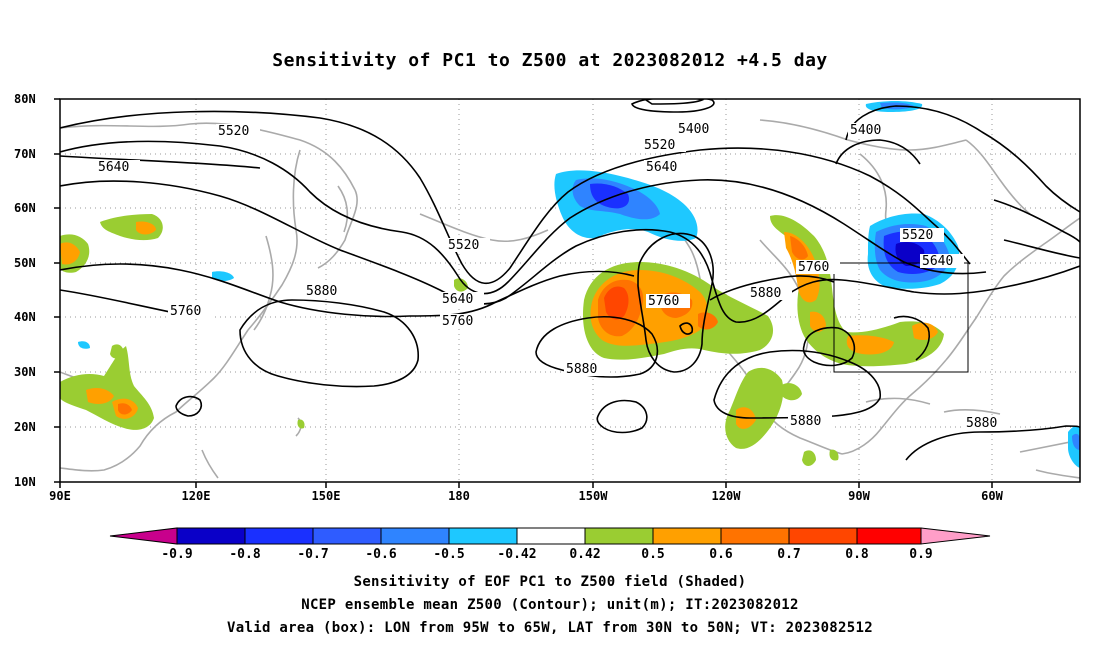  Describe the element at coordinates (25, 208) in the screenshot. I see `lat-label-60n: 60N` at that location.